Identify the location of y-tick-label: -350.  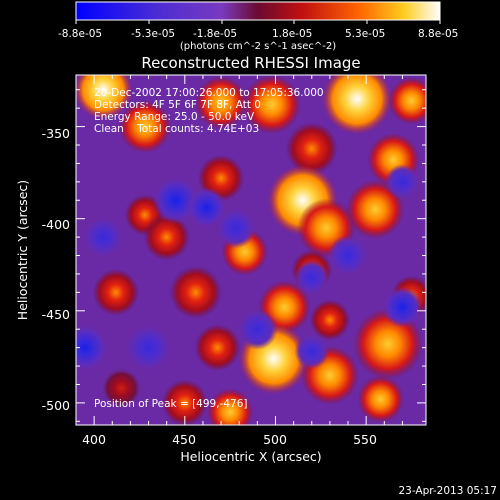
(56, 133).